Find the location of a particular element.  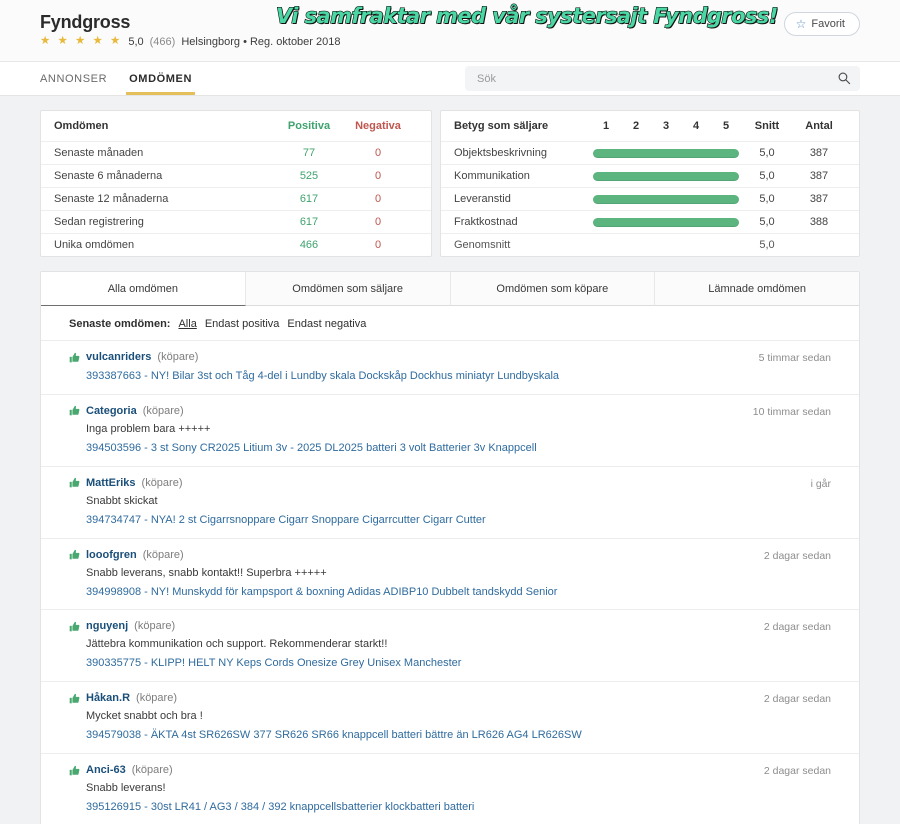

filter-alla: Alla is located at coordinates (187, 324).